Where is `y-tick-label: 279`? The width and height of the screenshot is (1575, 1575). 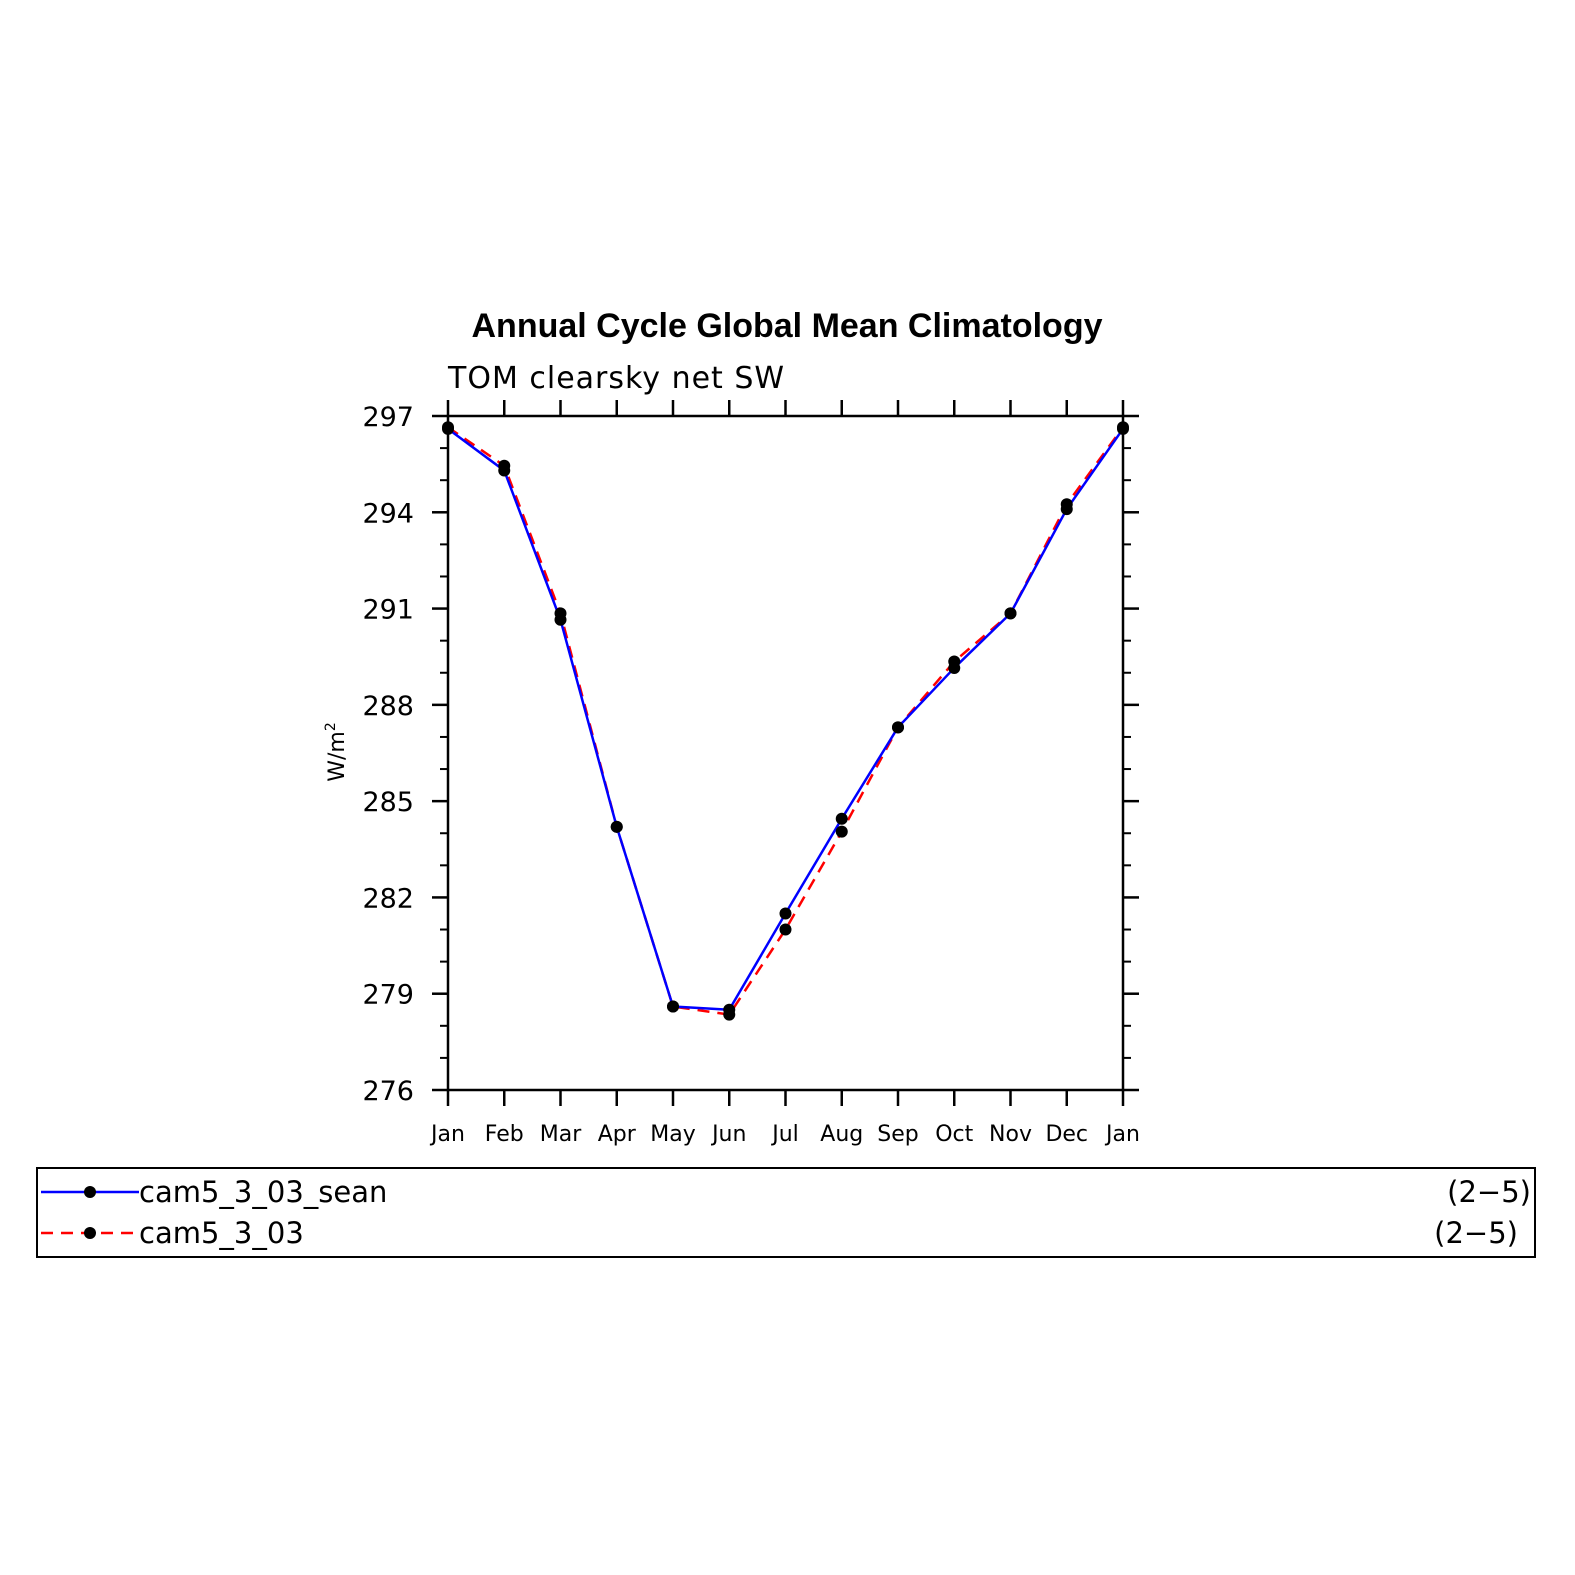
y-tick-label: 279 is located at coordinates (388, 995).